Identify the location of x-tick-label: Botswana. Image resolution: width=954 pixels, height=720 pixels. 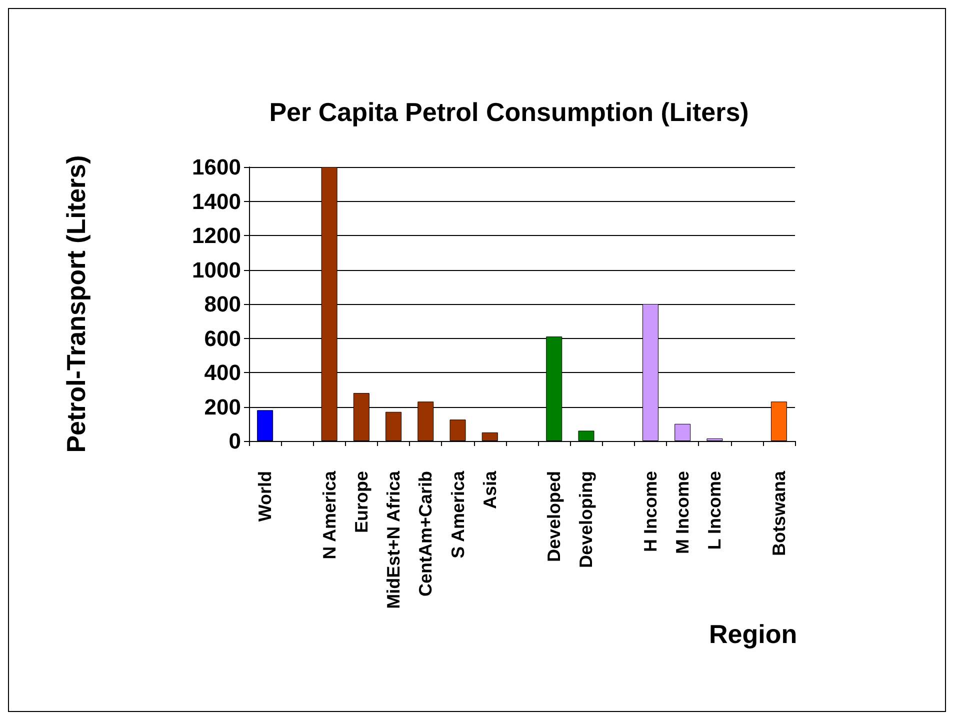
(778, 513).